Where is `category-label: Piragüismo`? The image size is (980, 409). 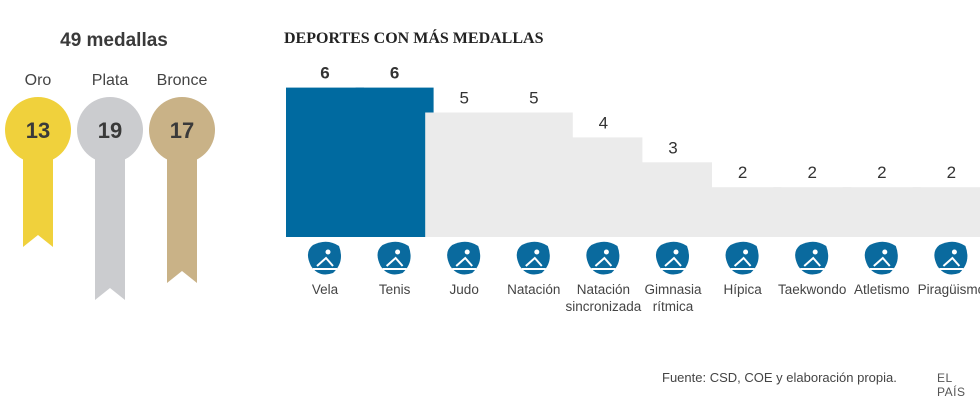 category-label: Piragüismo is located at coordinates (948, 289).